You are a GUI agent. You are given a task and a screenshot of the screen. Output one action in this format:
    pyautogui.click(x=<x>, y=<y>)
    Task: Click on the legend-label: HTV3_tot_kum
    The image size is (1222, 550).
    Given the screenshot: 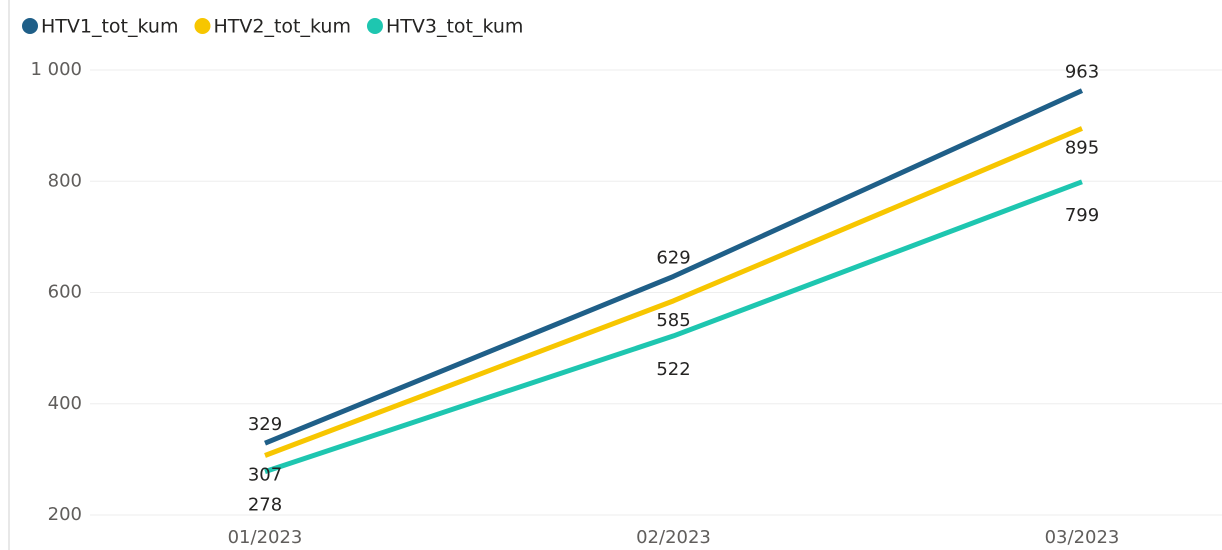 What is the action you would take?
    pyautogui.click(x=454, y=27)
    